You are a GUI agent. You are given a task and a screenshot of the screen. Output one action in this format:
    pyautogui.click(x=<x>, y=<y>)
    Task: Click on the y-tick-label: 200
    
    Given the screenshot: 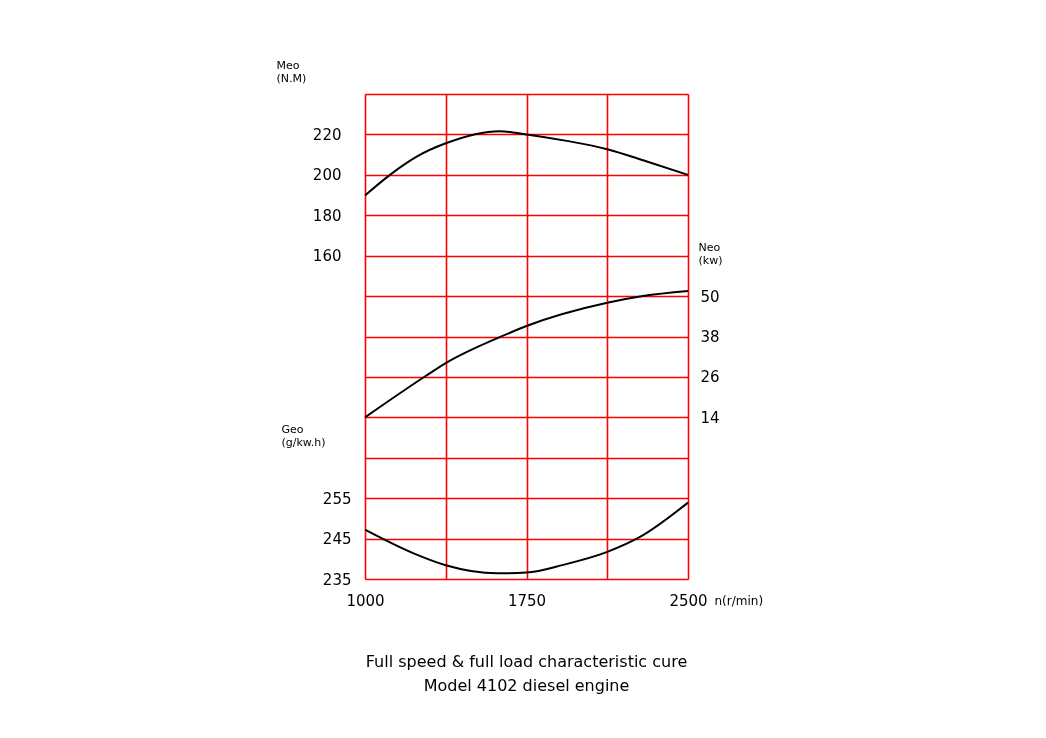 What is the action you would take?
    pyautogui.click(x=327, y=175)
    